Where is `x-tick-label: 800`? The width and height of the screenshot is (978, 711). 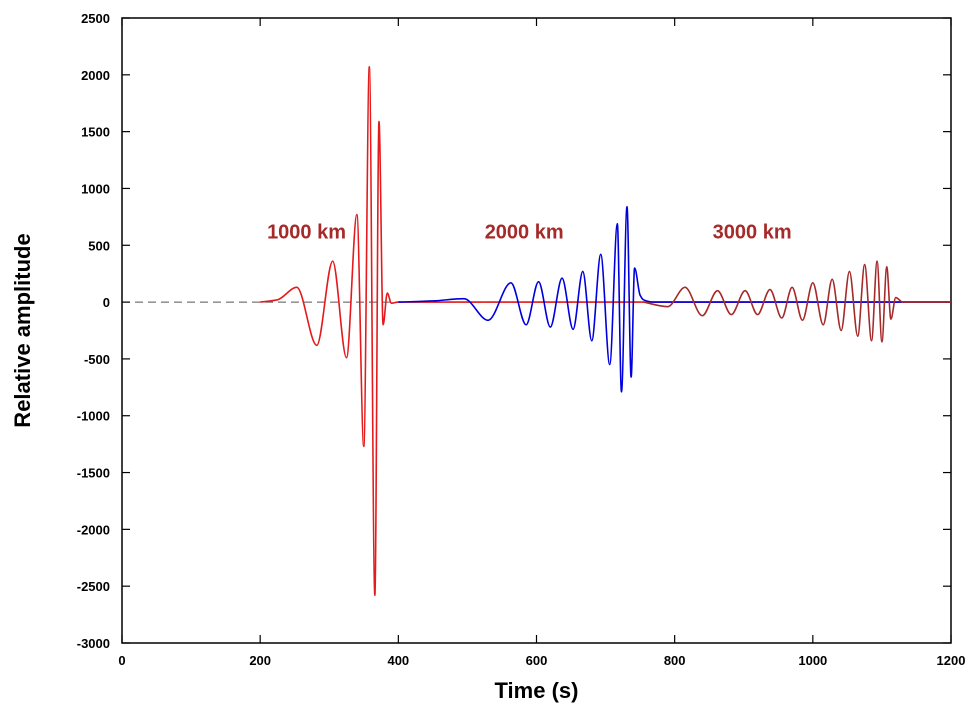
x-tick-label: 800 is located at coordinates (675, 660).